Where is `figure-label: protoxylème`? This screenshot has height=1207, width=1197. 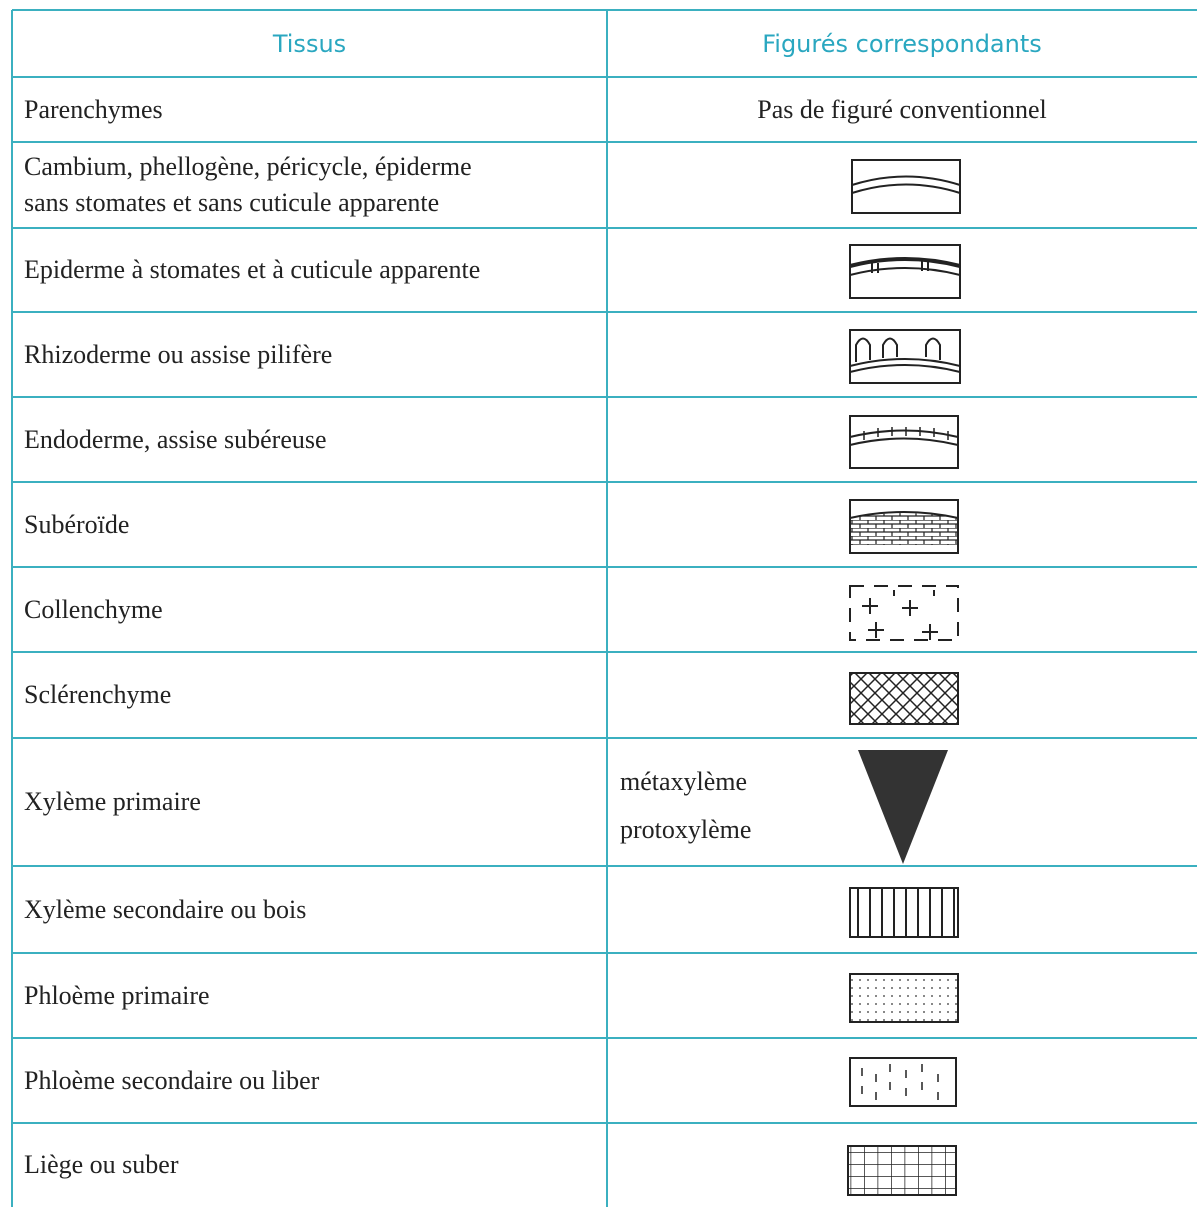
figure-label: protoxylème is located at coordinates (686, 829).